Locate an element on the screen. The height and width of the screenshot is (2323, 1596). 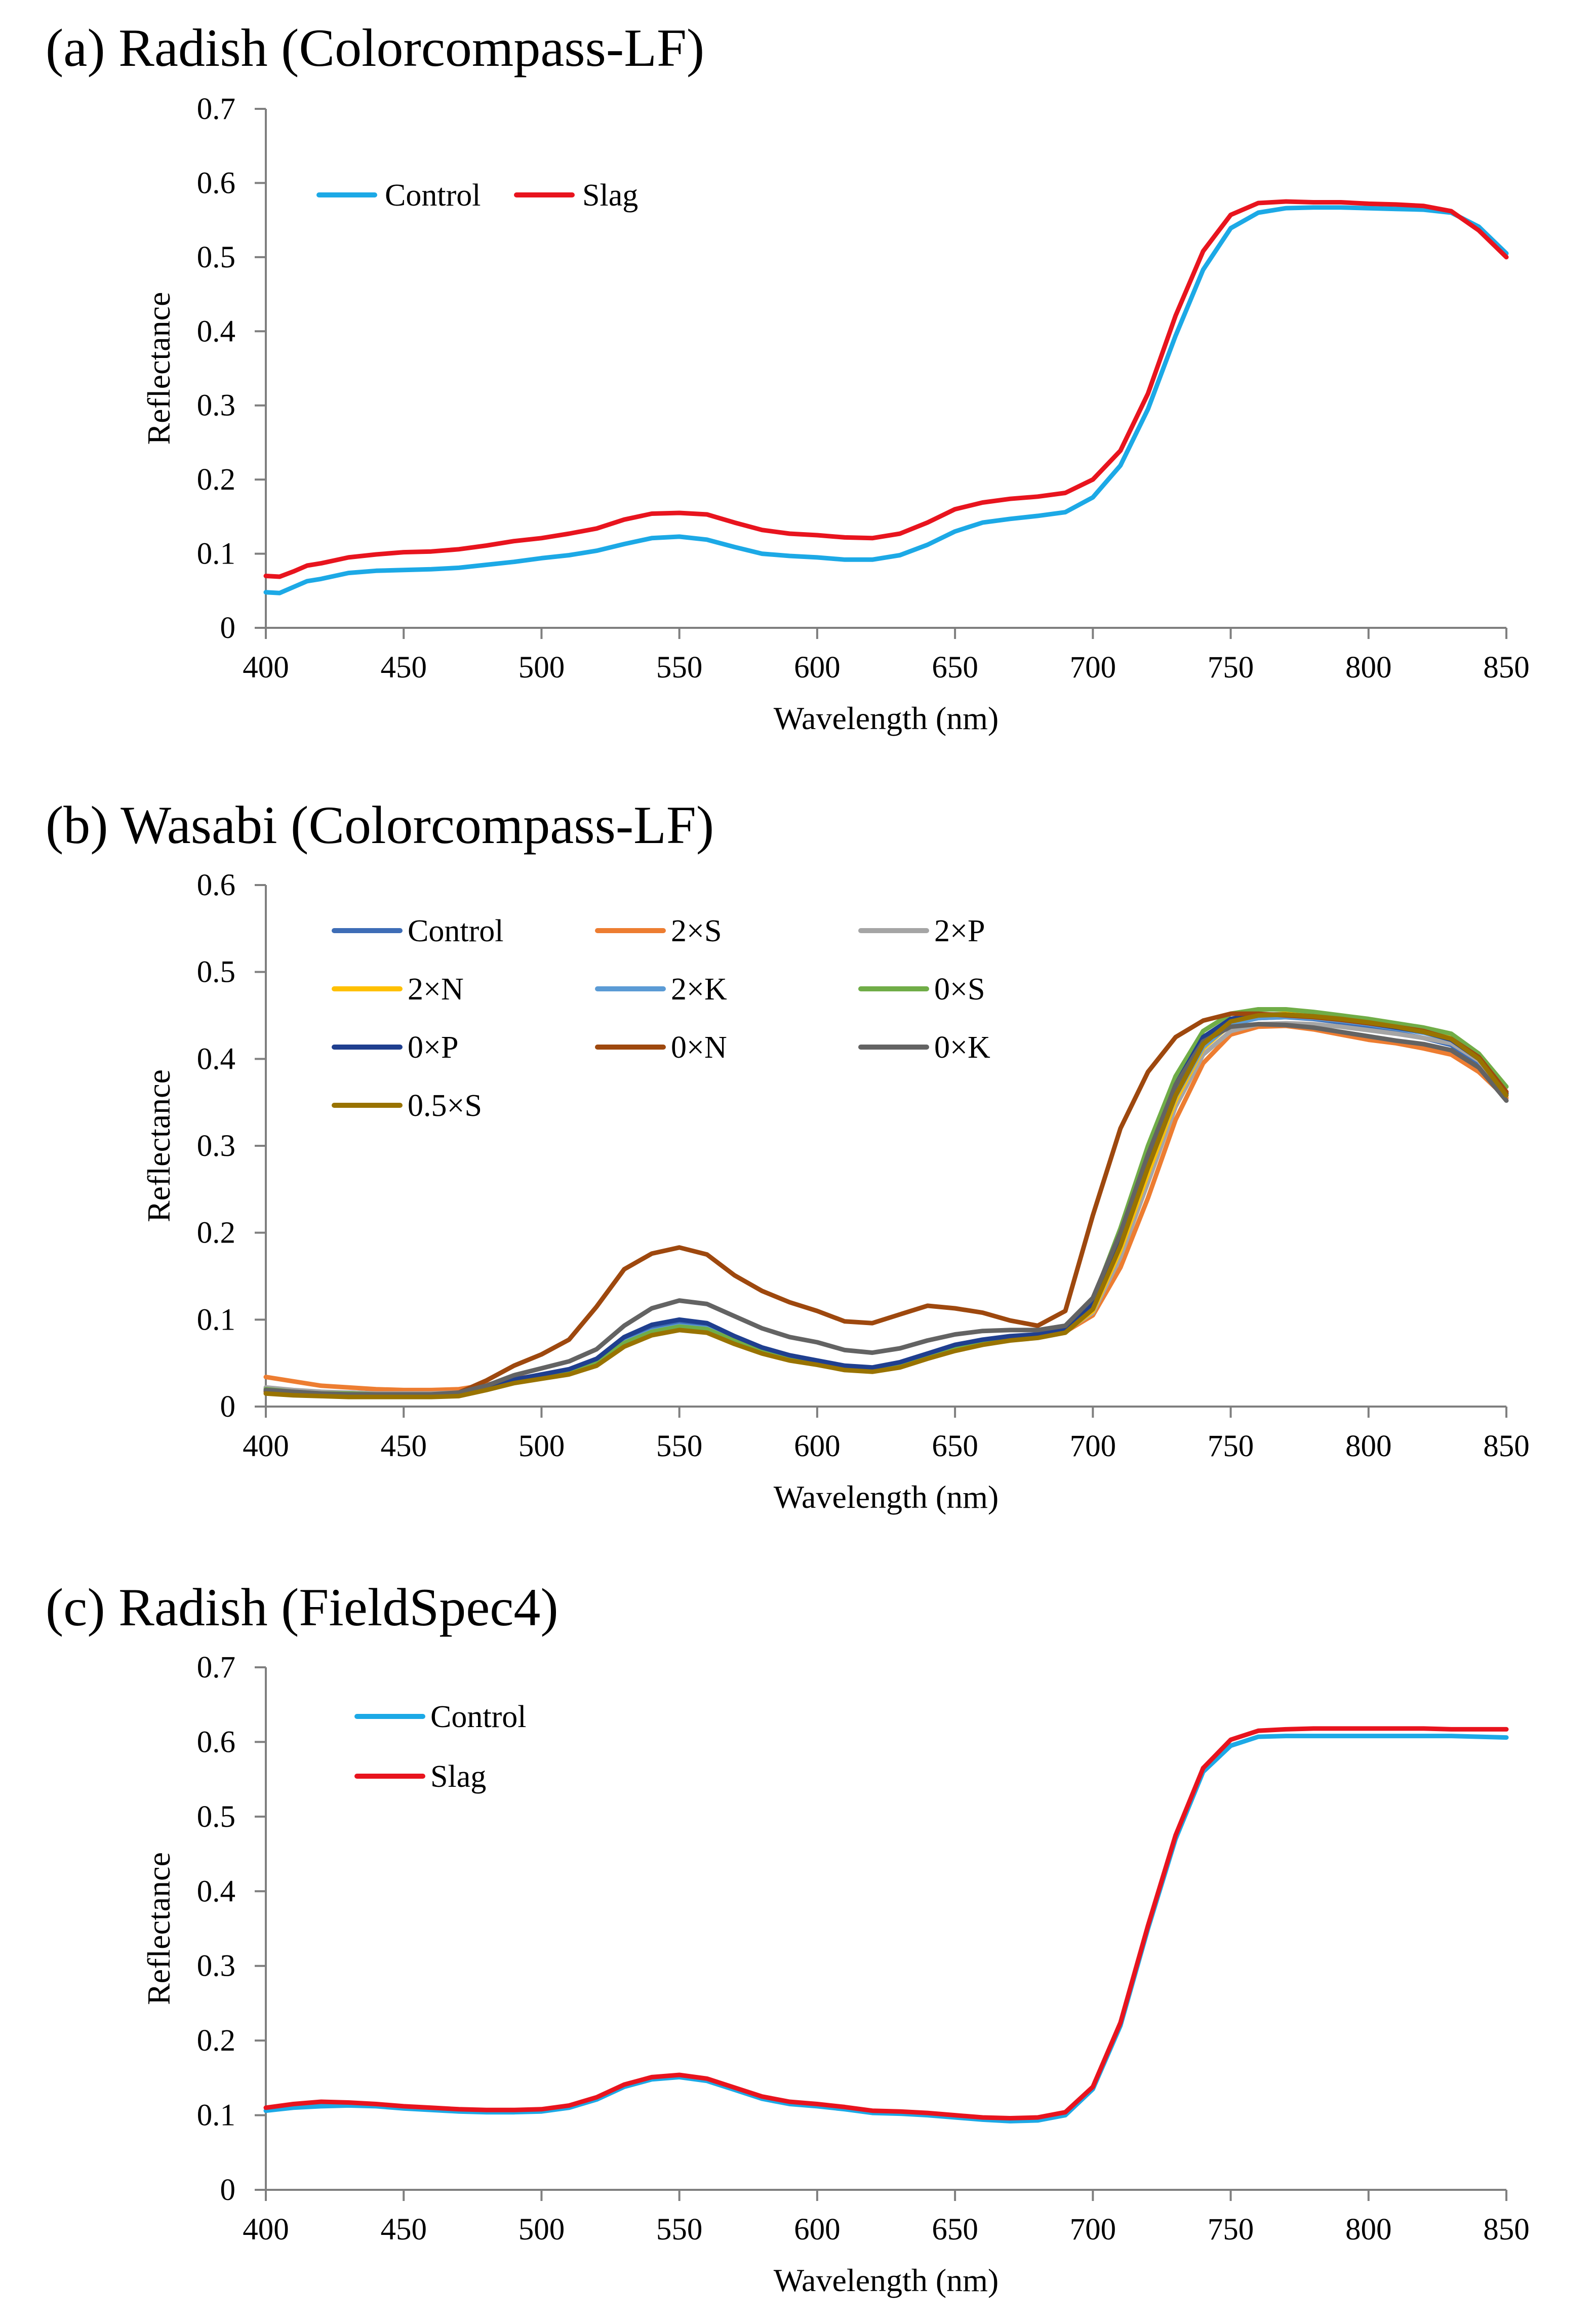
legend-label: 2×P is located at coordinates (959, 931).